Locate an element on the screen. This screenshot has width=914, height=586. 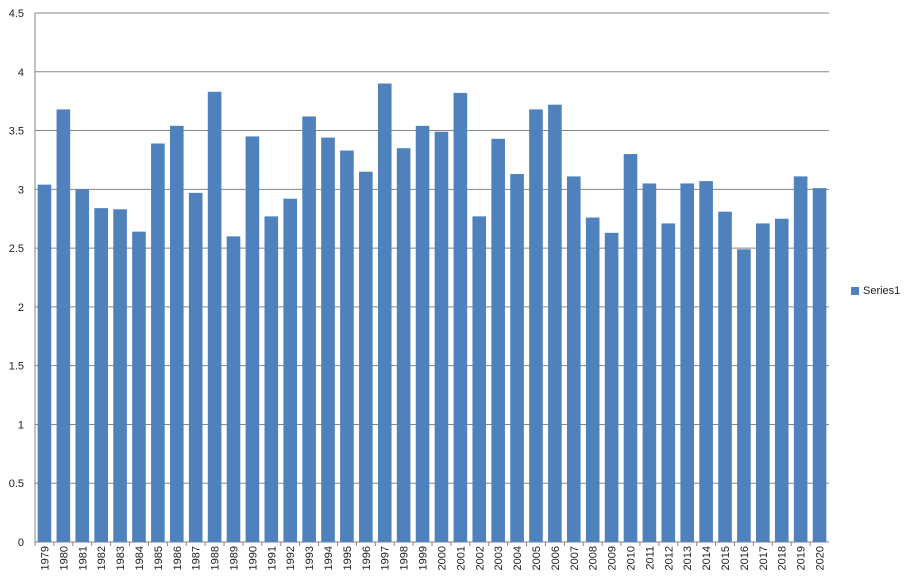
y-tick-label: 4 is located at coordinates (21, 73).